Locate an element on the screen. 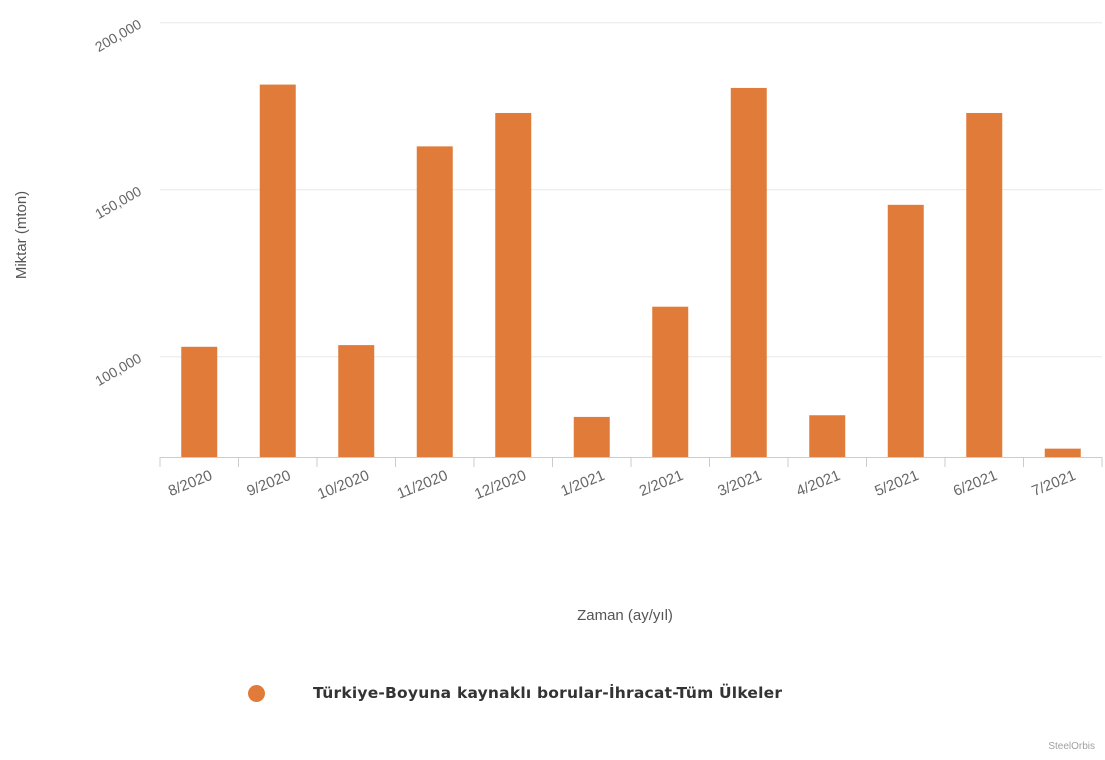 This screenshot has width=1105, height=760. x-tick-label: 4/2021 is located at coordinates (818, 483).